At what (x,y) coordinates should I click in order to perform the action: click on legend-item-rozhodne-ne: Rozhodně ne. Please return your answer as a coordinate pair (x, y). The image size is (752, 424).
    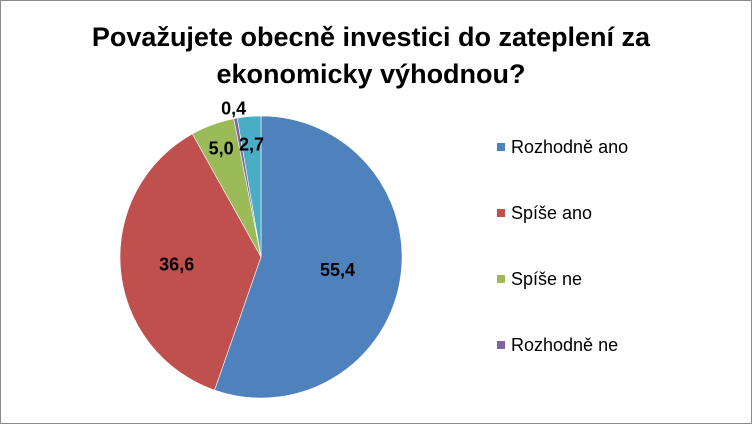
    Looking at the image, I should click on (557, 345).